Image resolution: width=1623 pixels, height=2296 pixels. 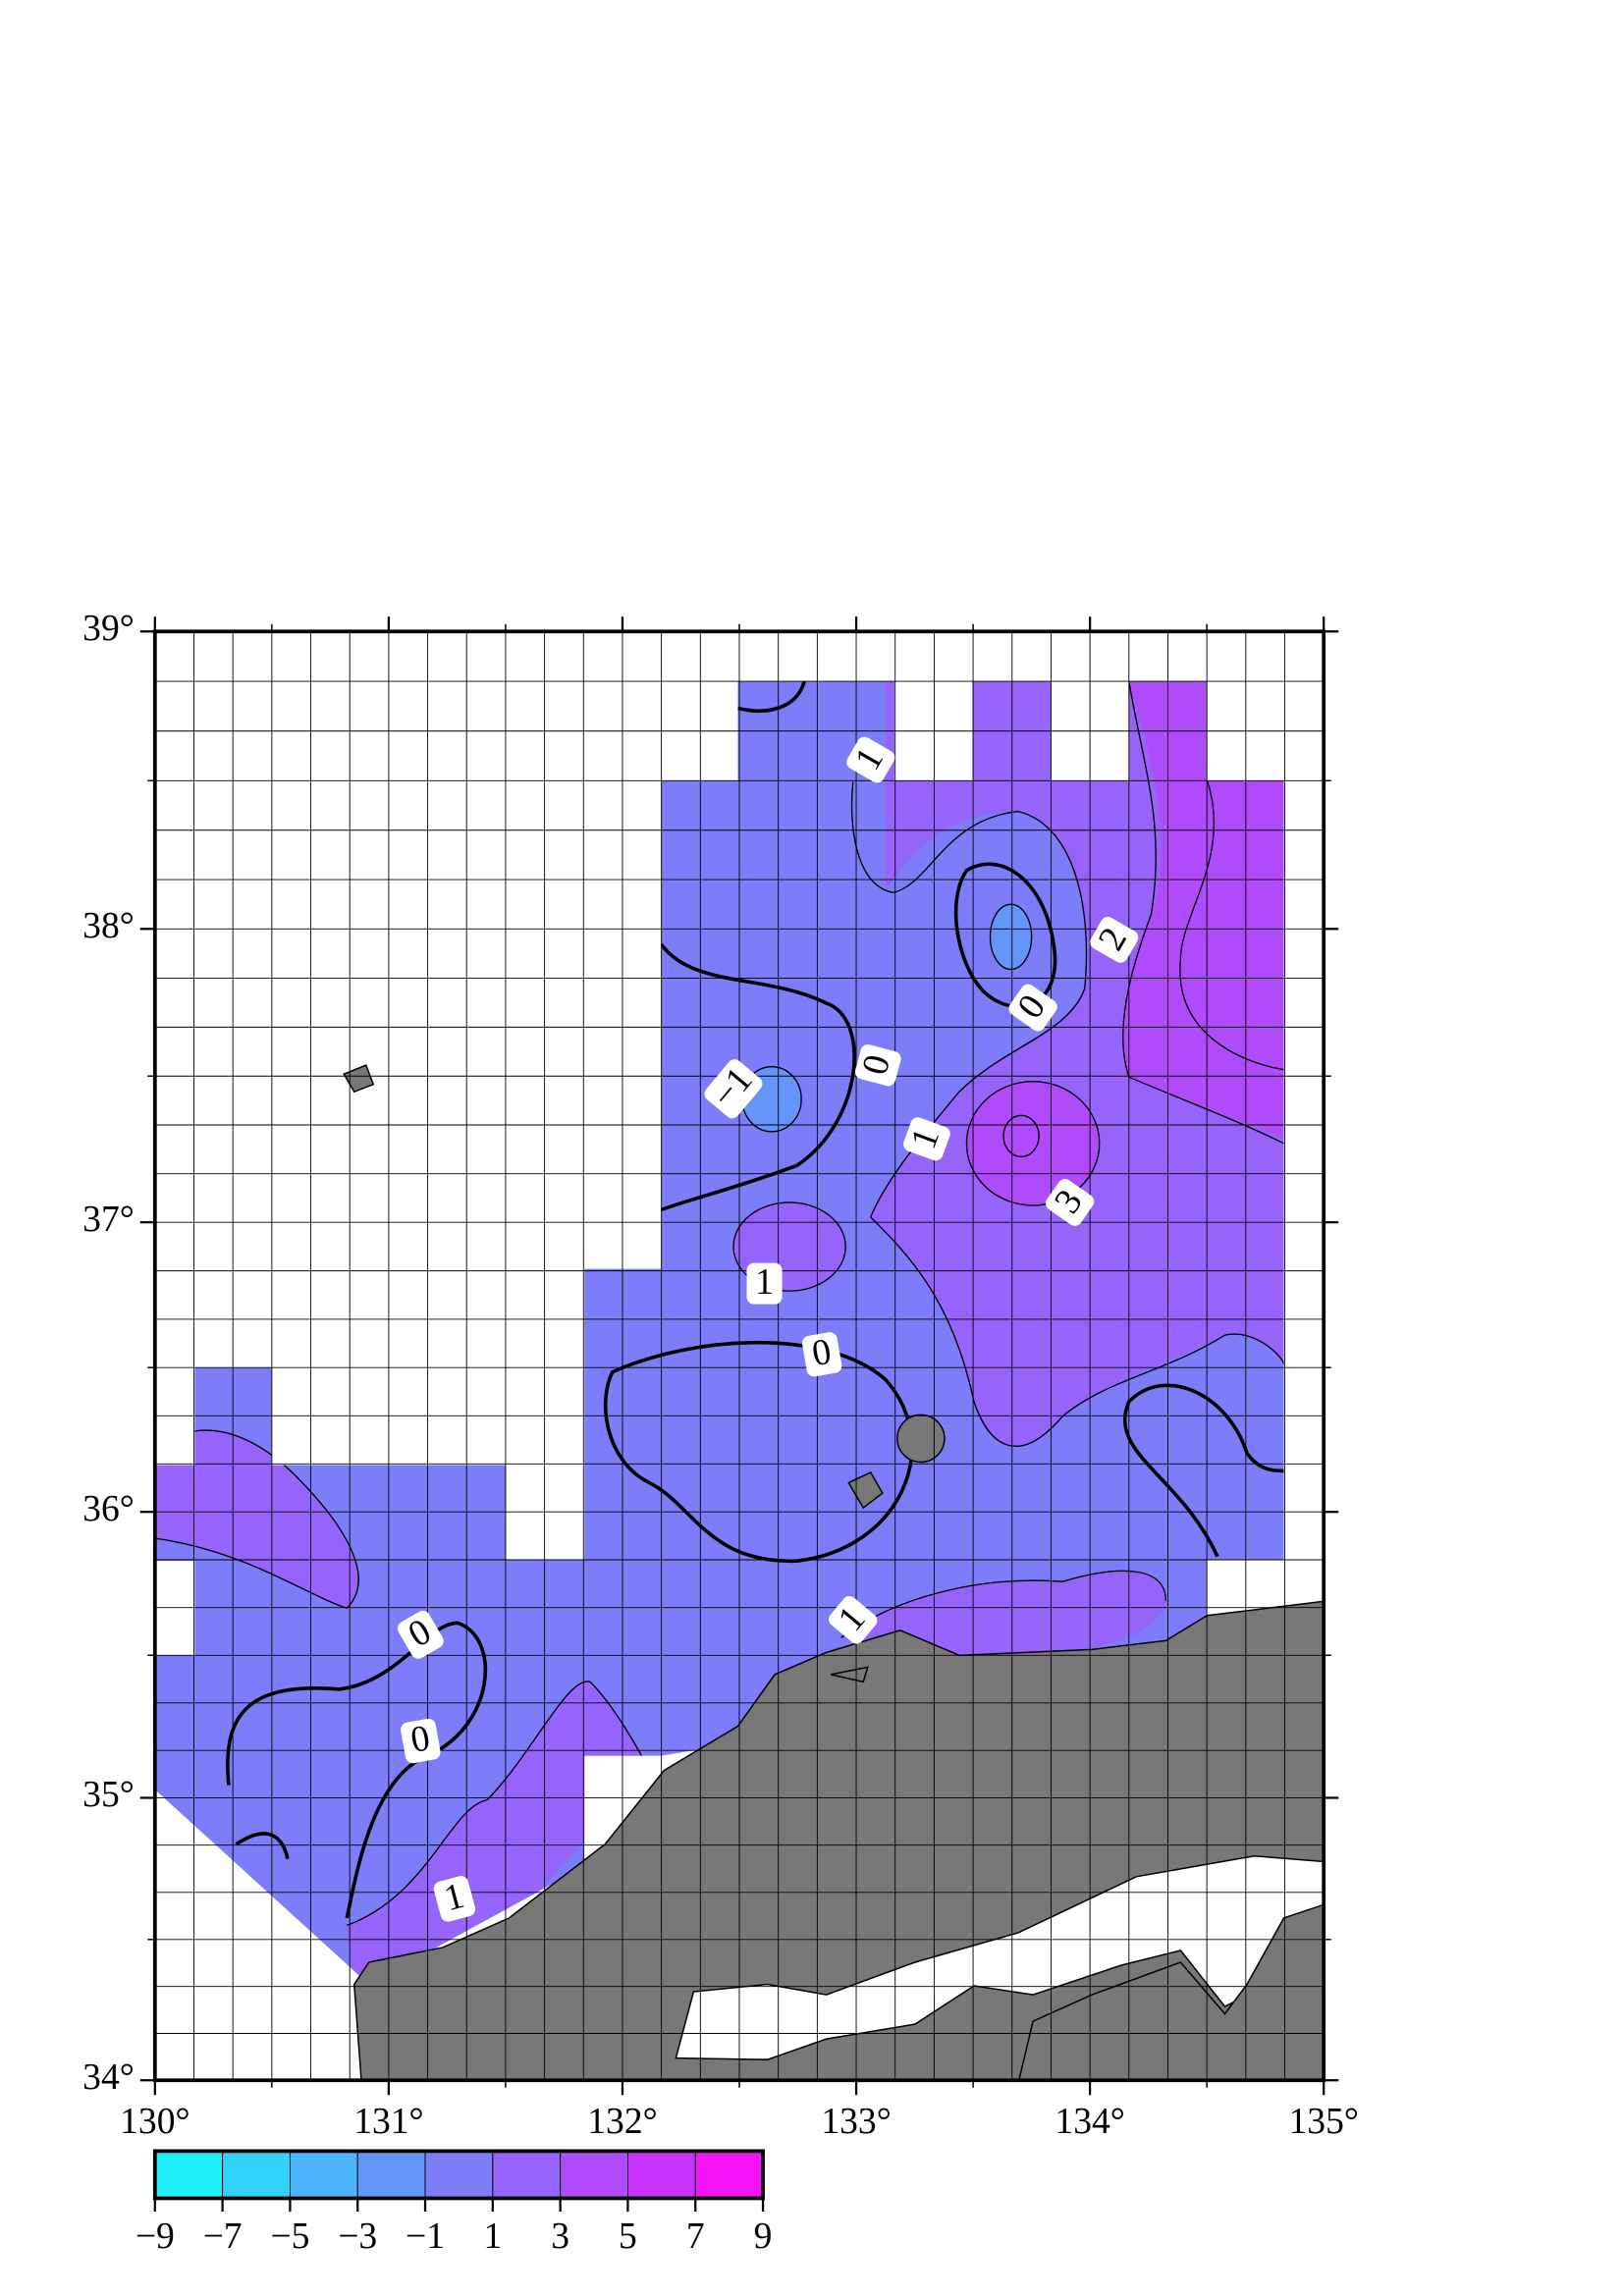 I want to click on y-tick-label: 36°, so click(x=109, y=1509).